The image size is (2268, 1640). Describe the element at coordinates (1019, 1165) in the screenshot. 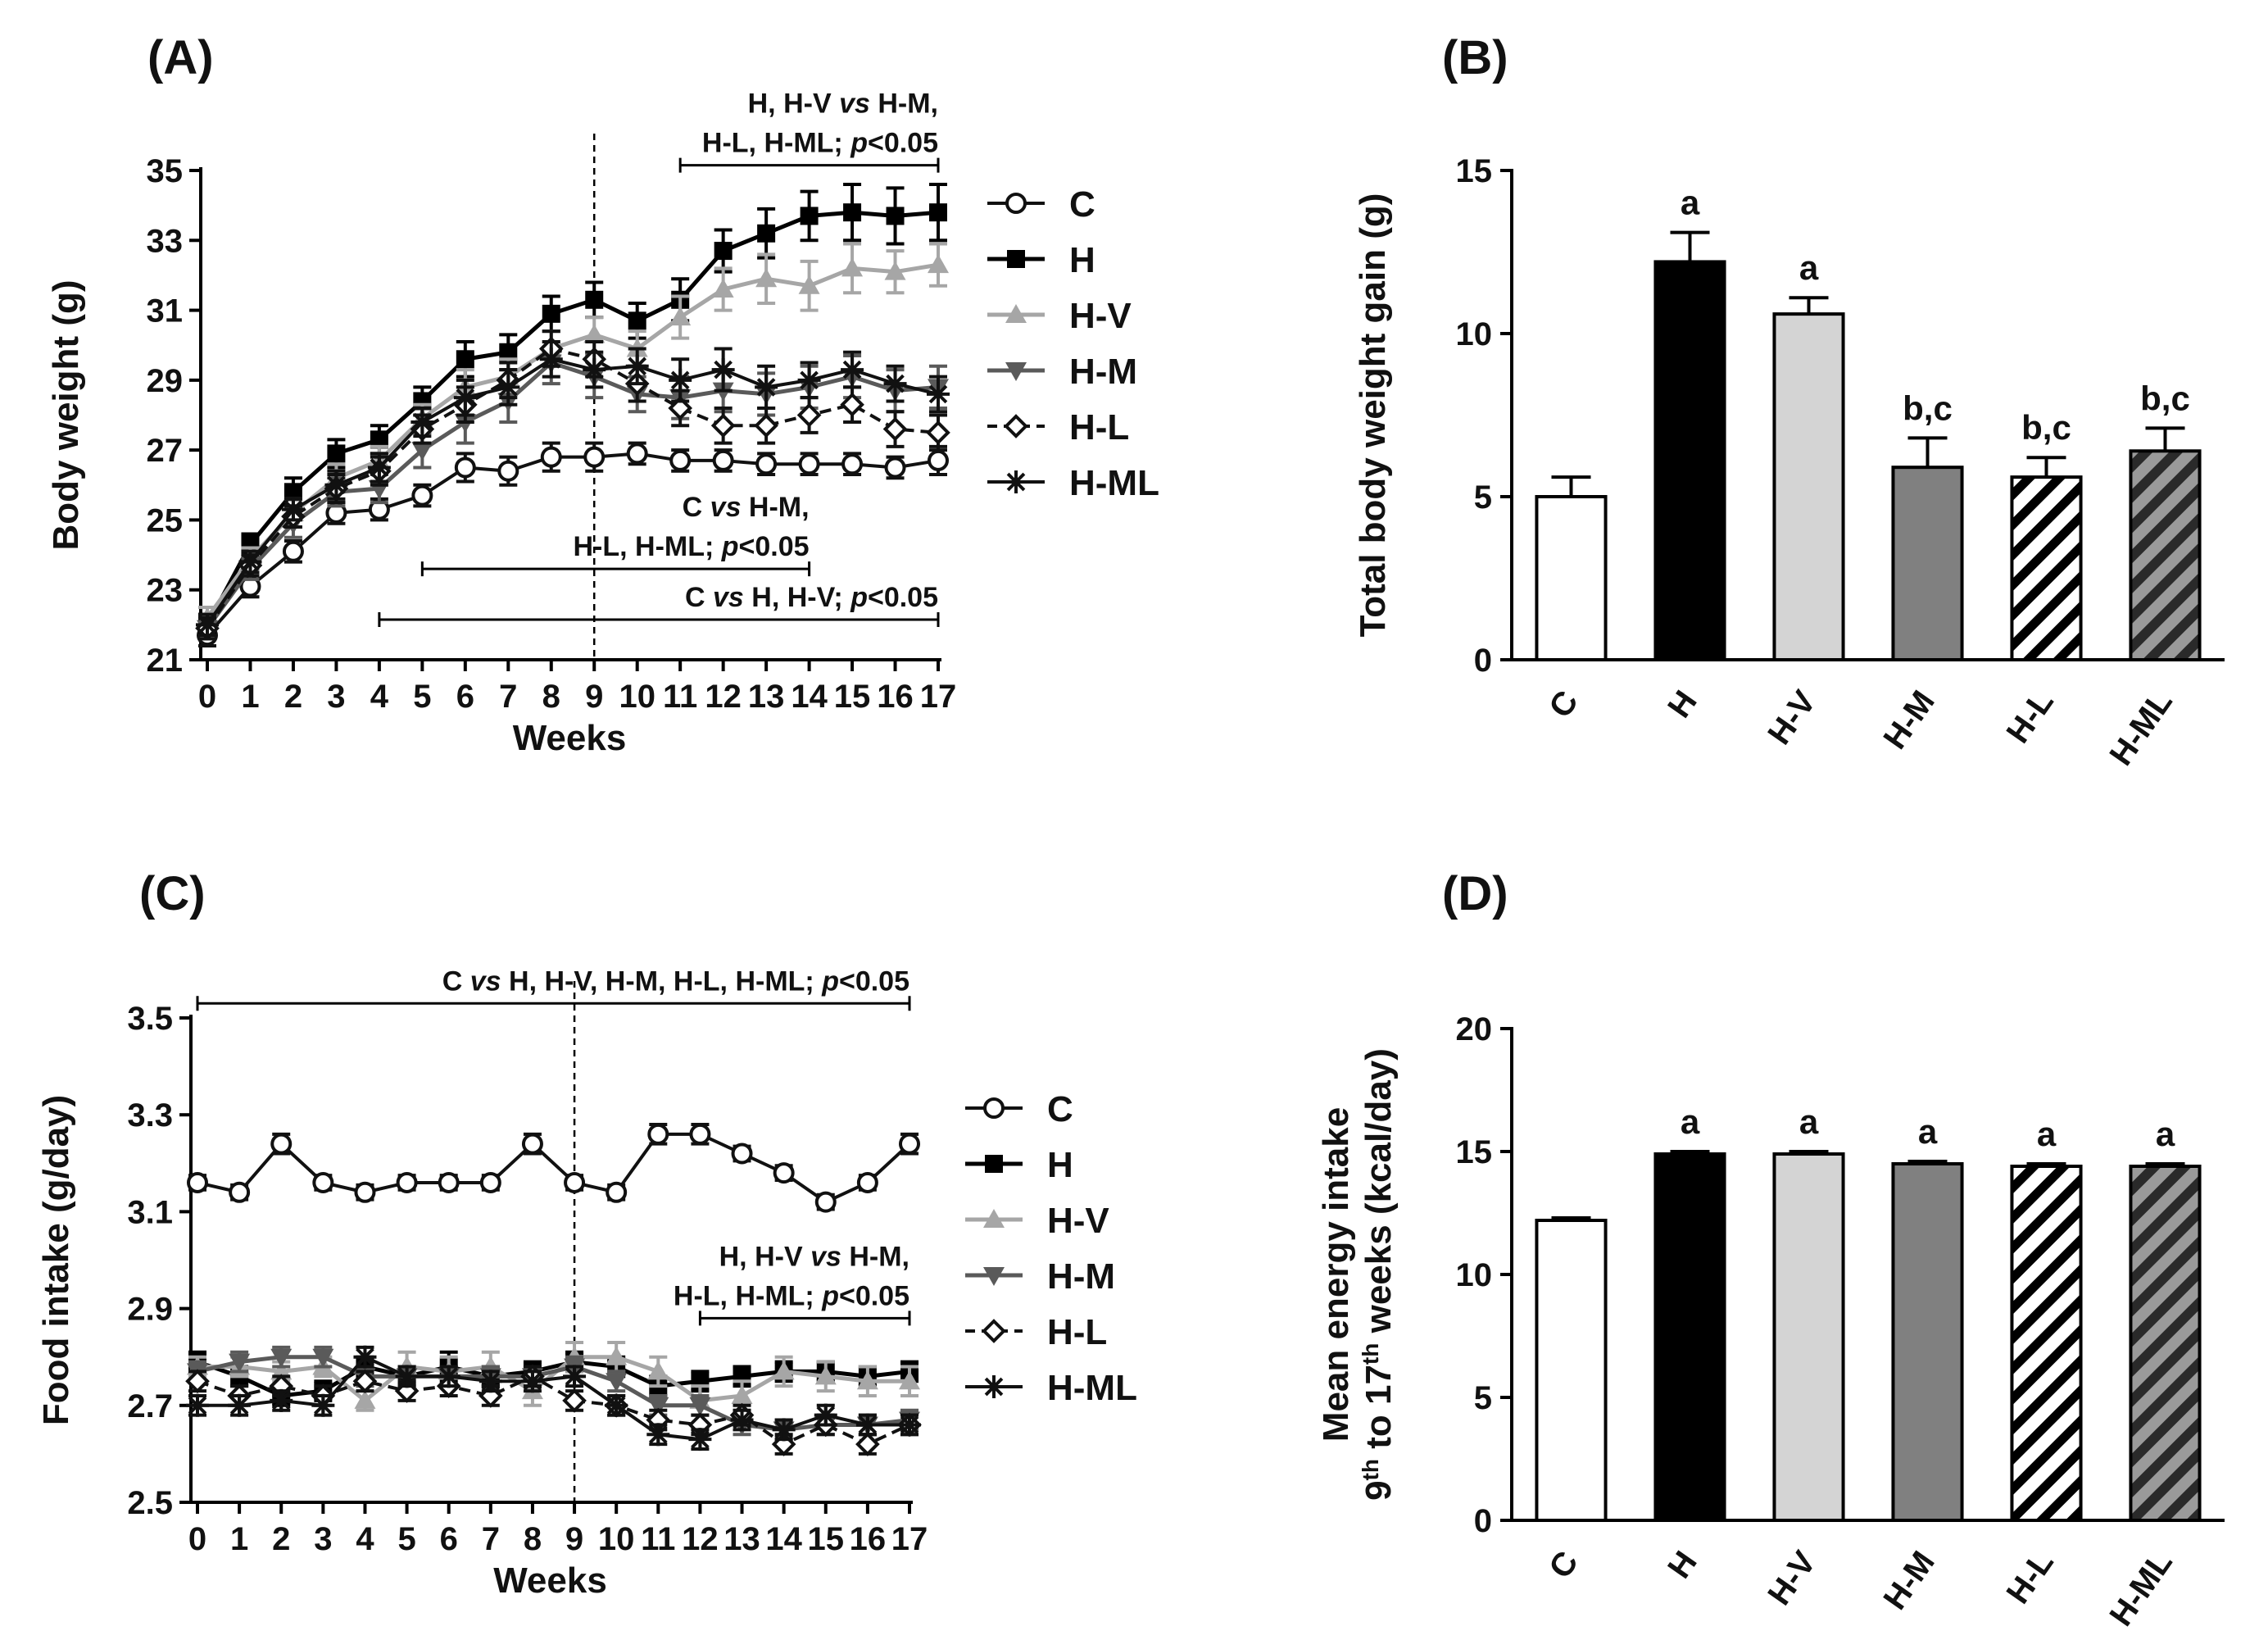

I see `legend-item-H: H` at that location.